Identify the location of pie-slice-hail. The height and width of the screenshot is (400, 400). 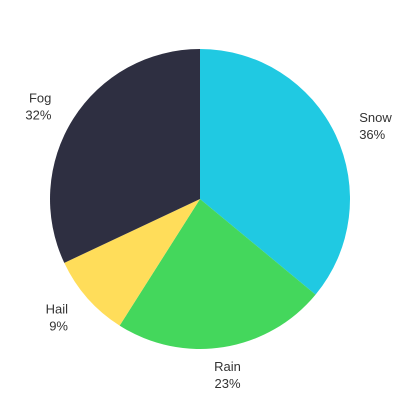
(132, 262).